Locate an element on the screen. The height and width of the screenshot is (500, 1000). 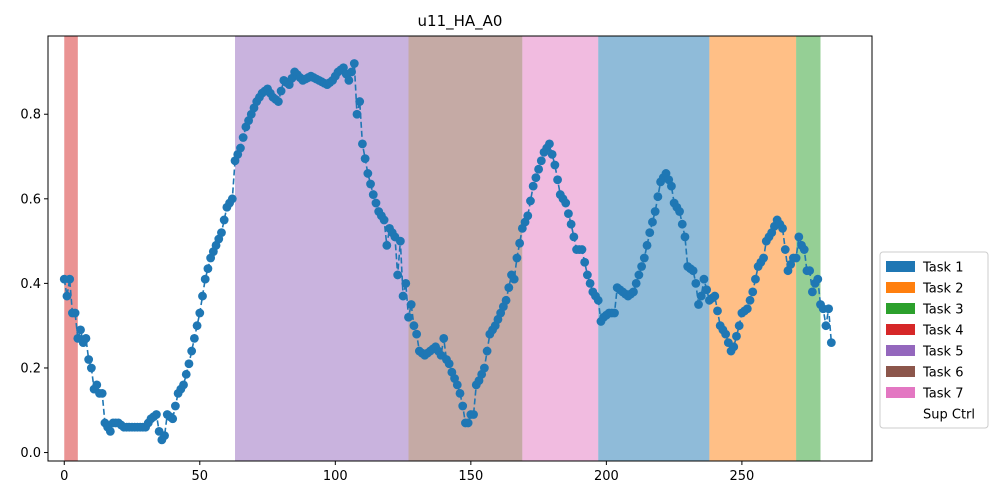
legend-label: Task 6 is located at coordinates (942, 373).